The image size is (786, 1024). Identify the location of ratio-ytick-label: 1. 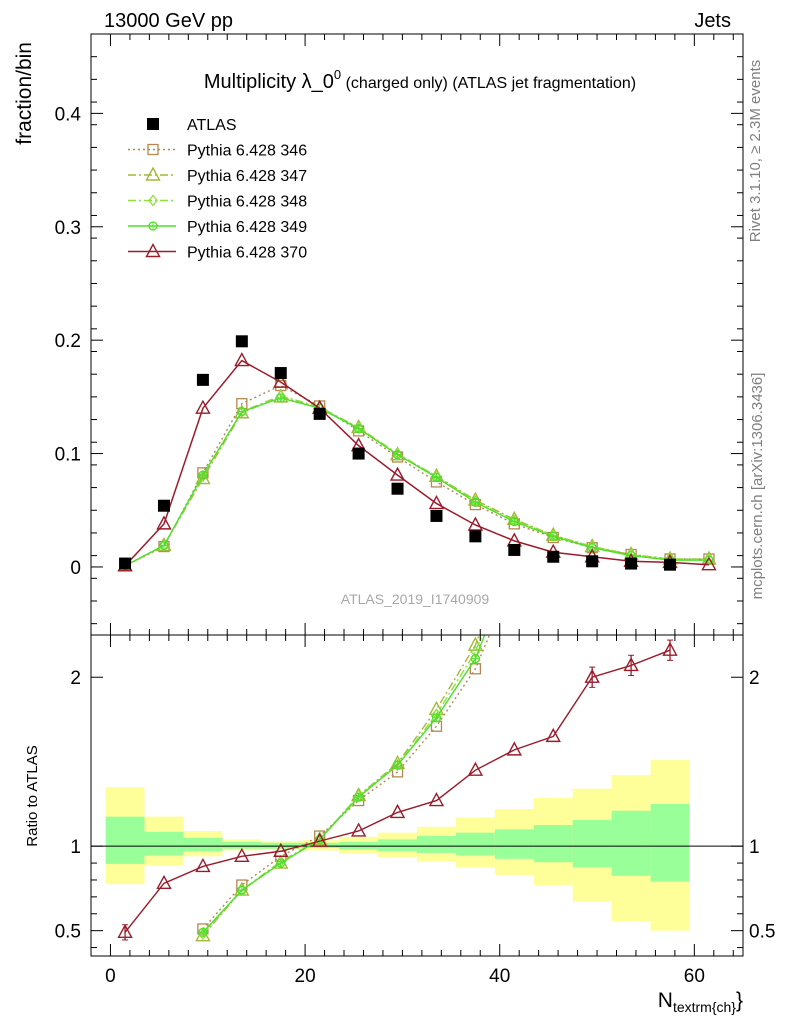
(75, 847).